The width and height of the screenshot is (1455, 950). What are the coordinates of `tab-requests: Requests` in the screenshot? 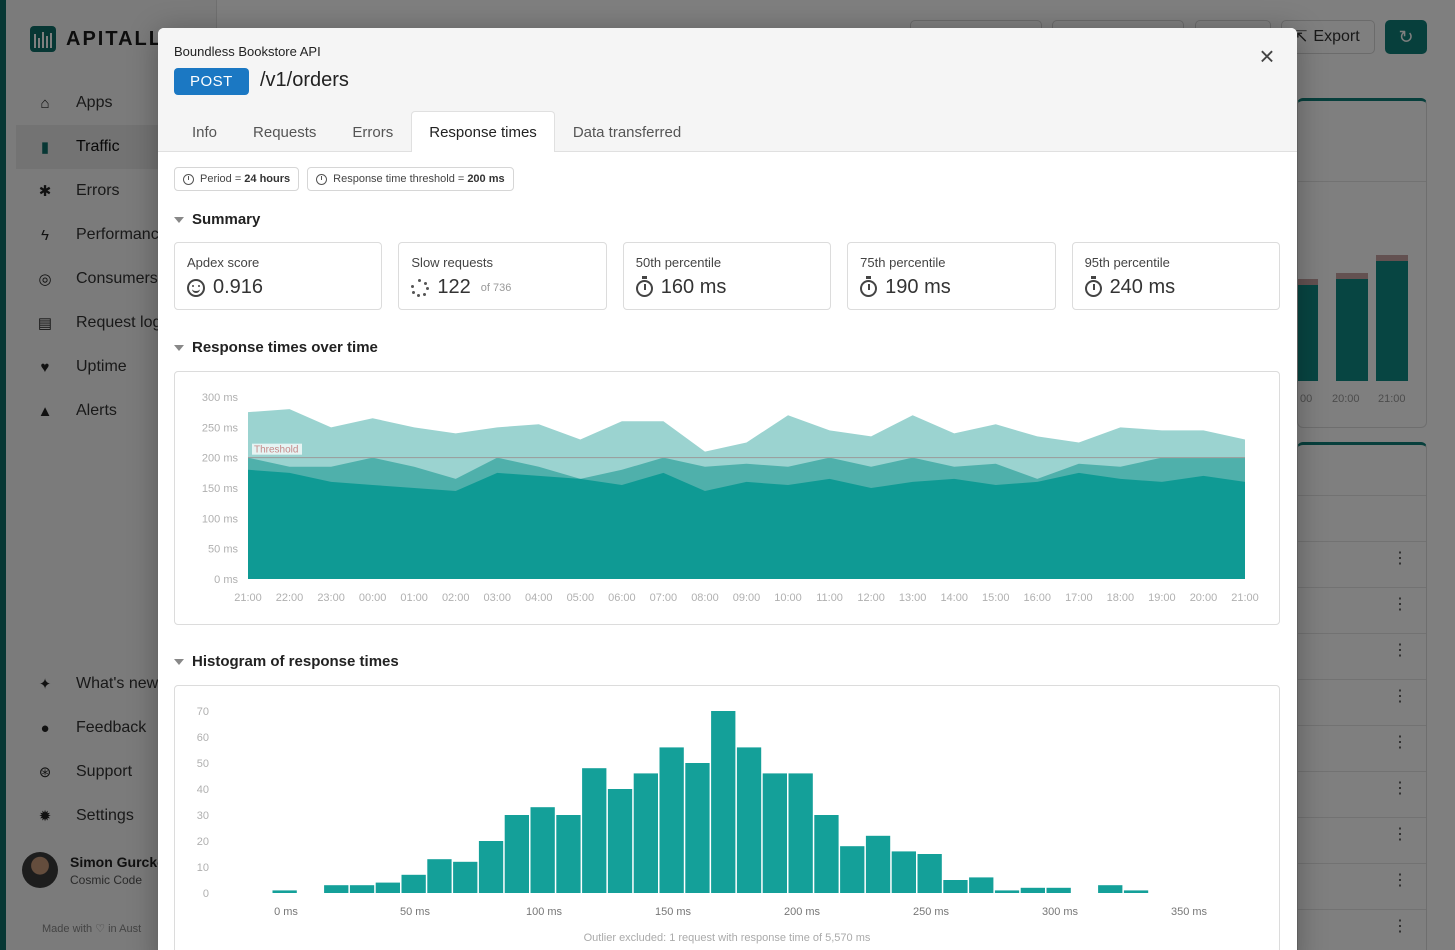 It's located at (285, 132).